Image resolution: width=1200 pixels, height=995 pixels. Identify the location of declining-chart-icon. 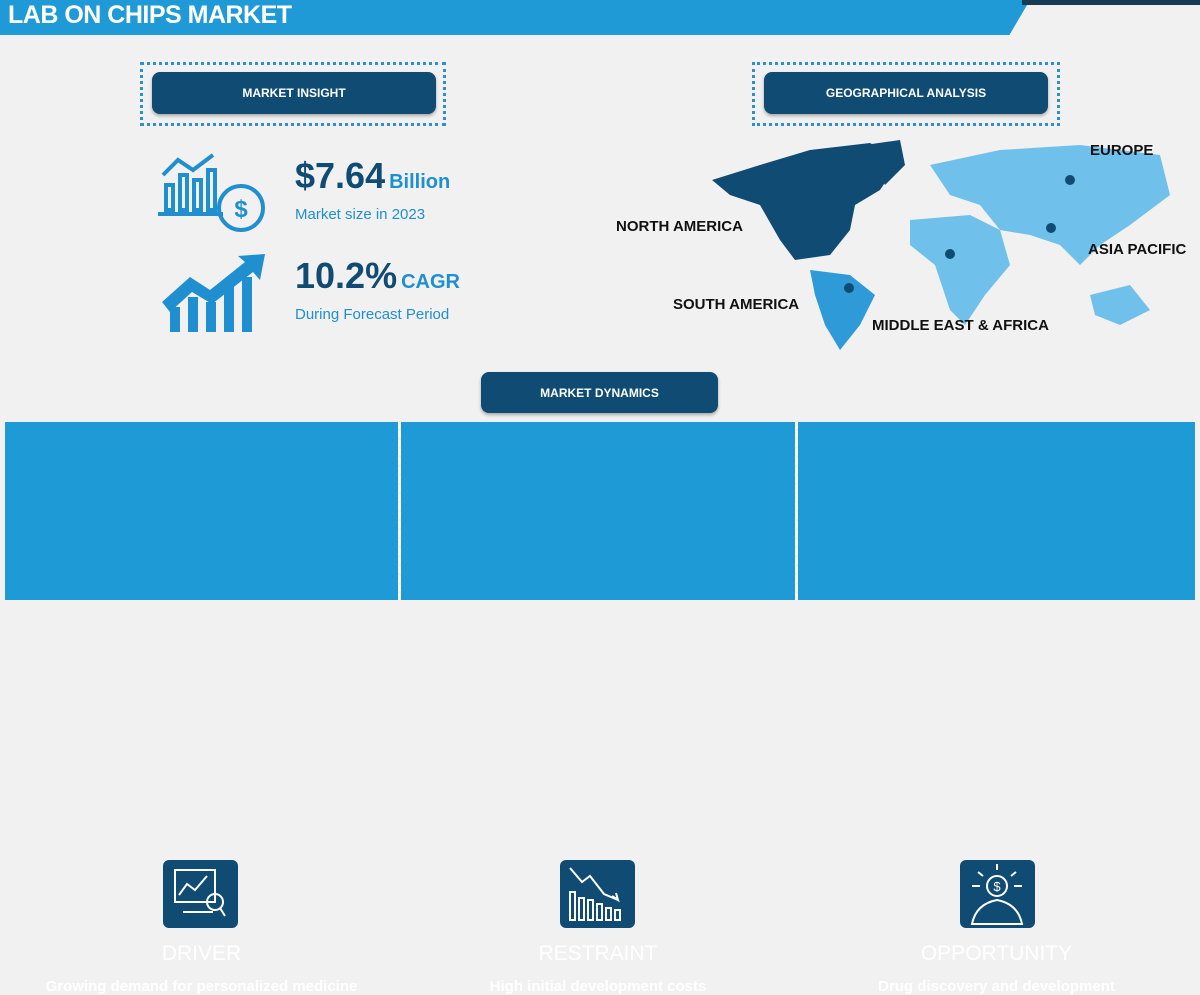
(597, 894).